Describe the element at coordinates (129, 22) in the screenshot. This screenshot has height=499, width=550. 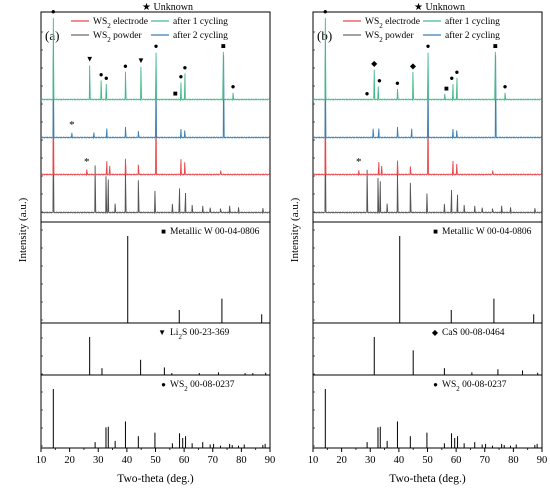
I see `legend-entry-rest: electrode` at that location.